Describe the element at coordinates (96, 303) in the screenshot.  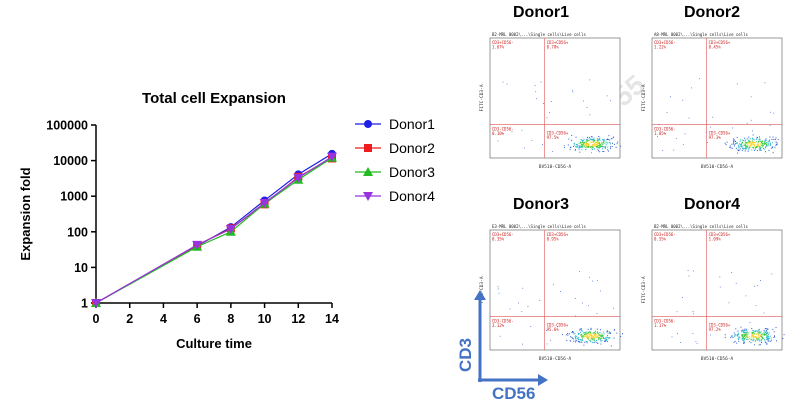
I see `data-point-donor4` at that location.